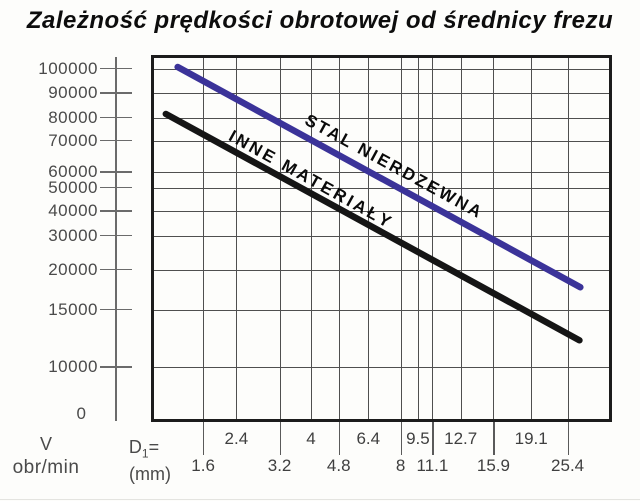  I want to click on x-tick-label: 3.2, so click(279, 465).